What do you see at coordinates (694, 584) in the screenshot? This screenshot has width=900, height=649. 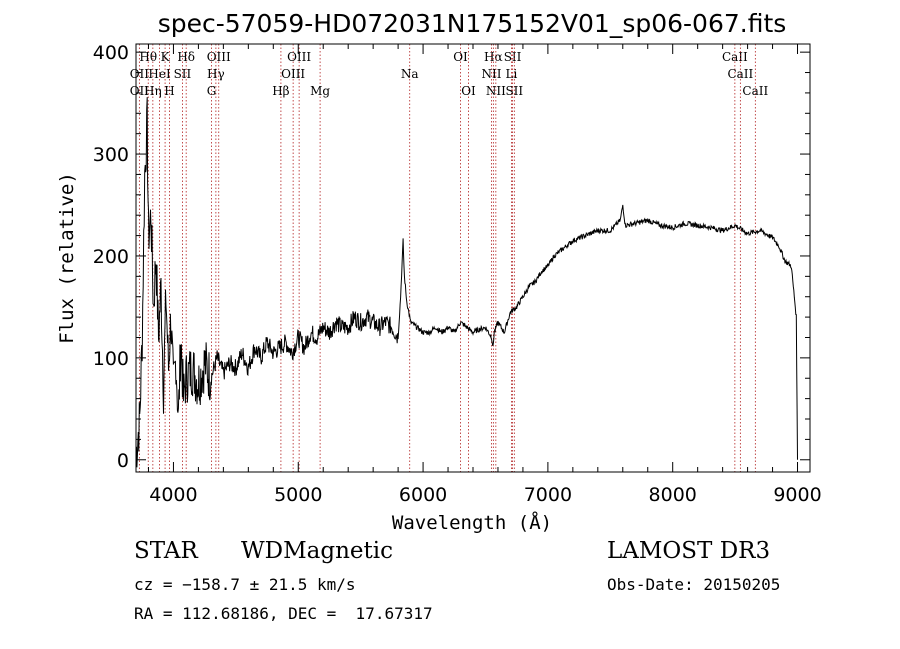 I see `observation-date: Obs-Date: 20150205` at bounding box center [694, 584].